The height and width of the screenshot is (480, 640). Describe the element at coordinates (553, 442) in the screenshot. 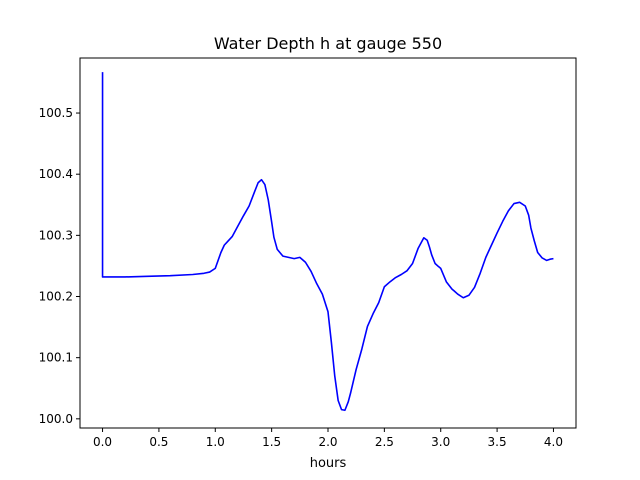

I see `x-tick-label: 4.0` at that location.